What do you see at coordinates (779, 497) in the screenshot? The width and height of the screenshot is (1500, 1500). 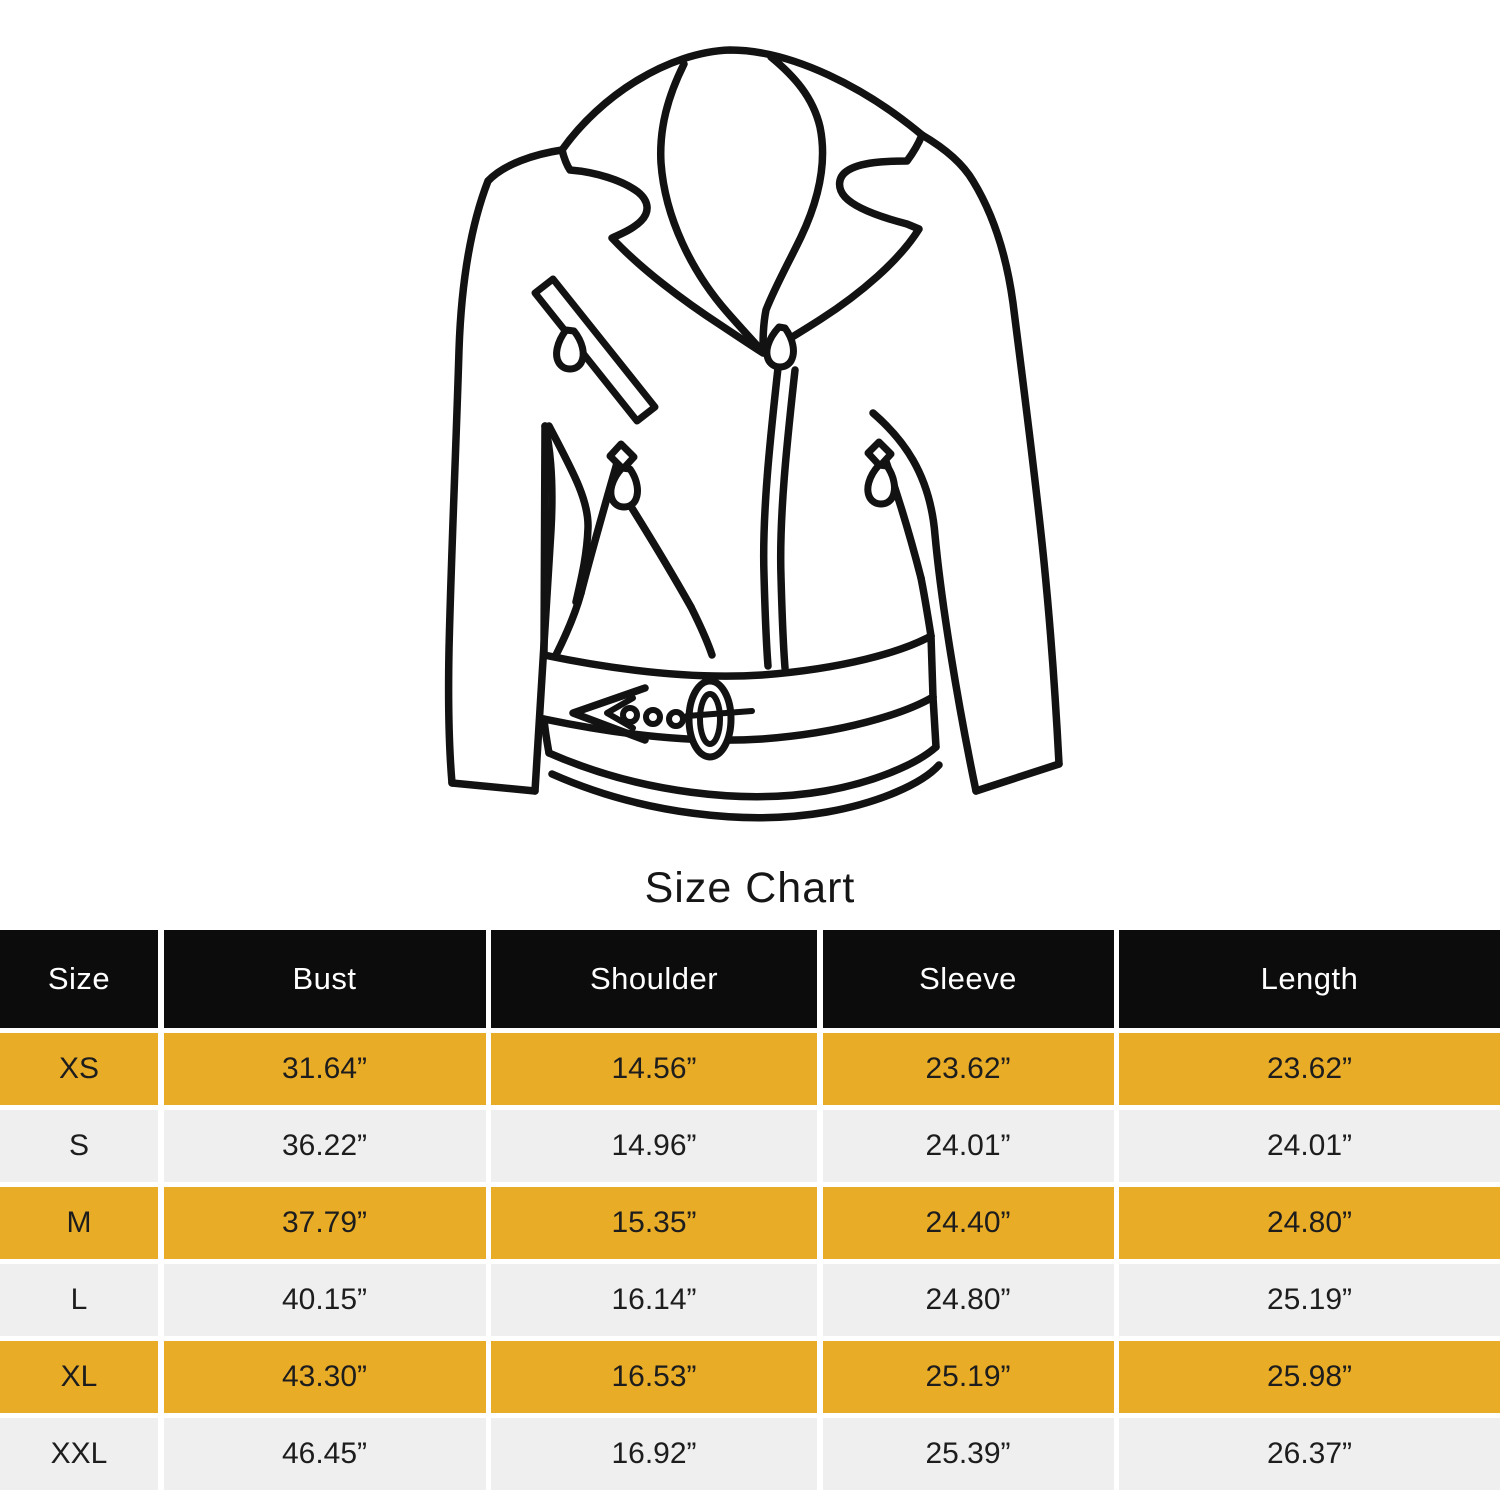 I see `jacket-main-zipper` at bounding box center [779, 497].